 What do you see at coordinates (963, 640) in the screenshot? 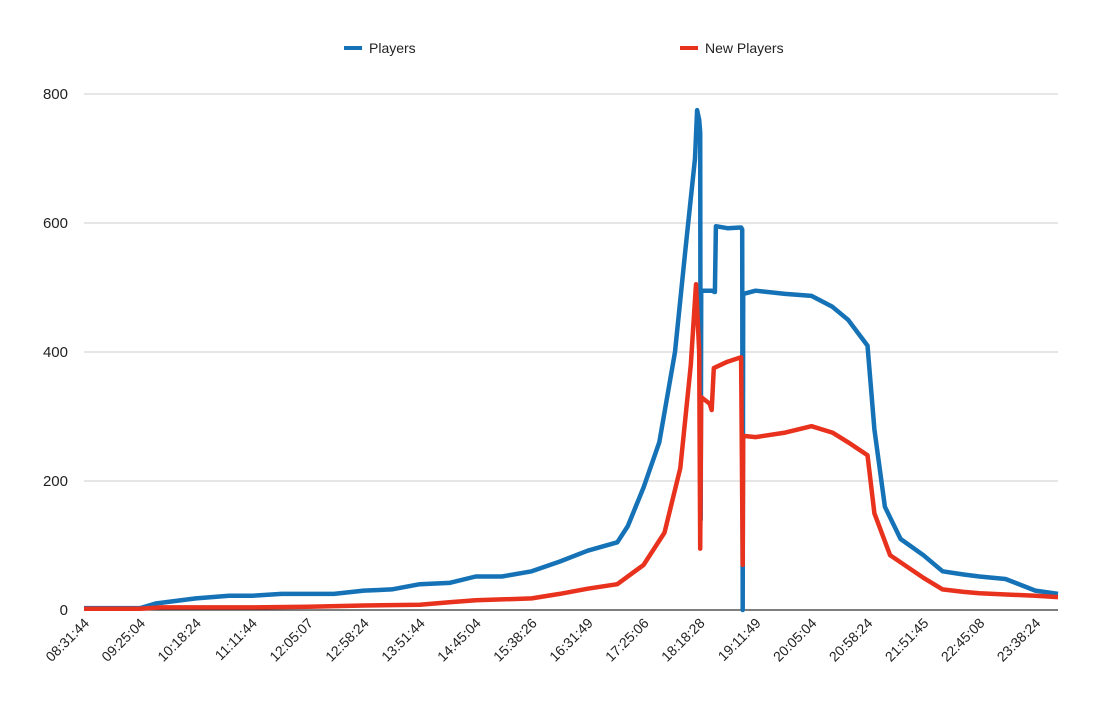
I see `x-tick-label: 22:45:08` at bounding box center [963, 640].